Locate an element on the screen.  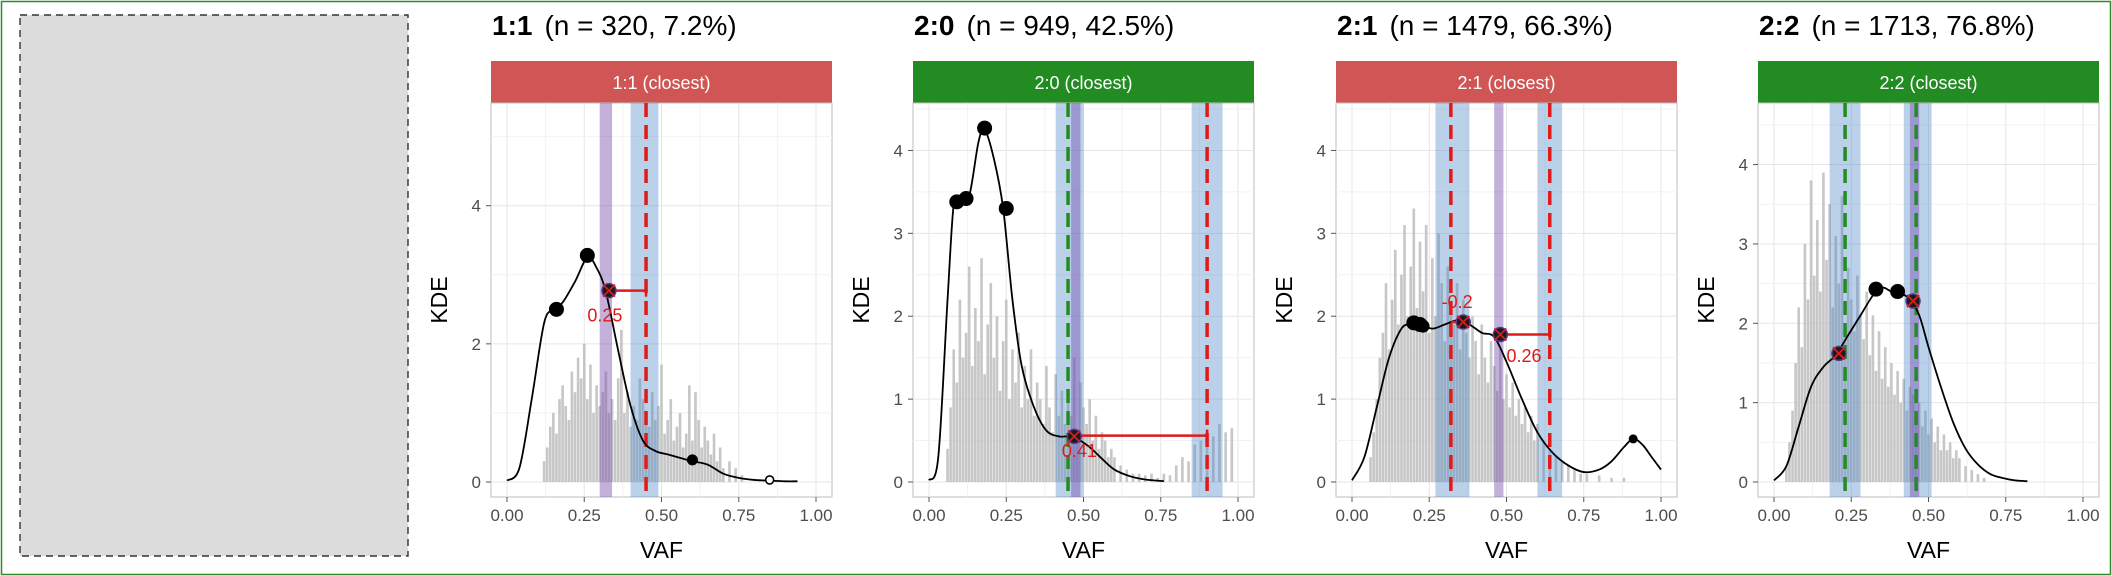
facet-strip is located at coordinates (661, 82).